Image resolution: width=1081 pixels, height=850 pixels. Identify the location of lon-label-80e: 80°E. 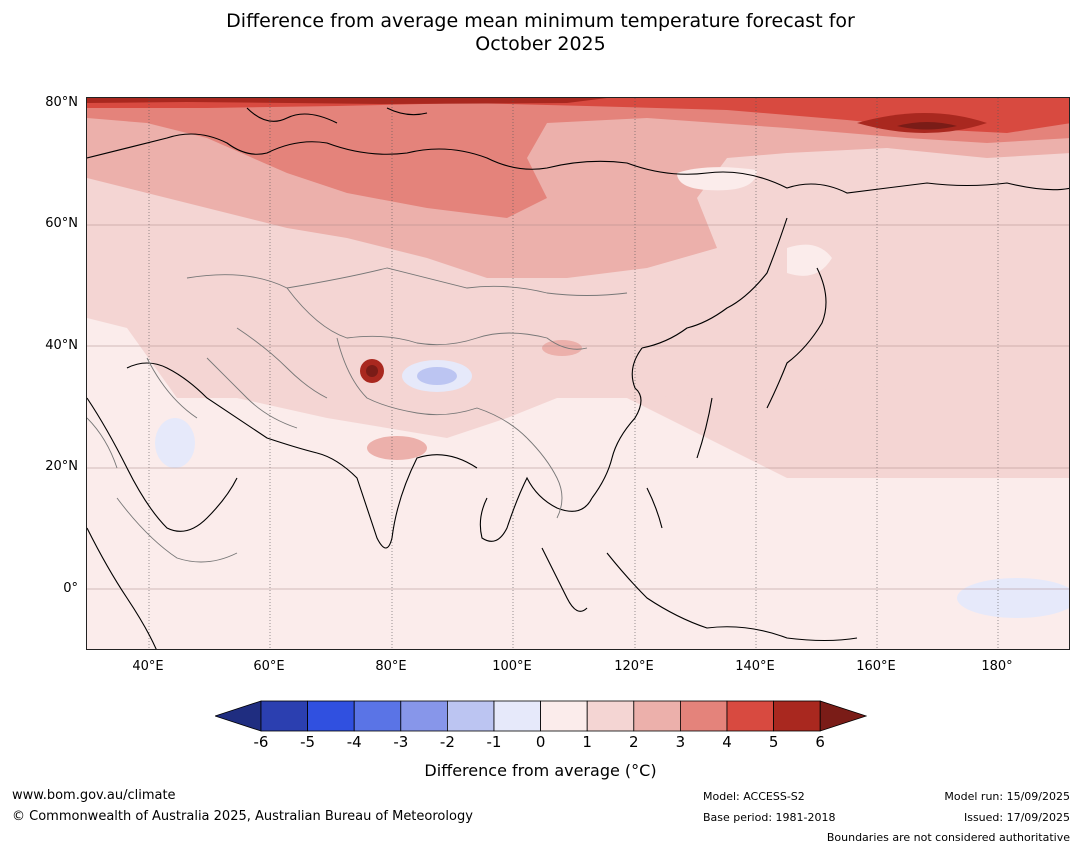
(391, 666).